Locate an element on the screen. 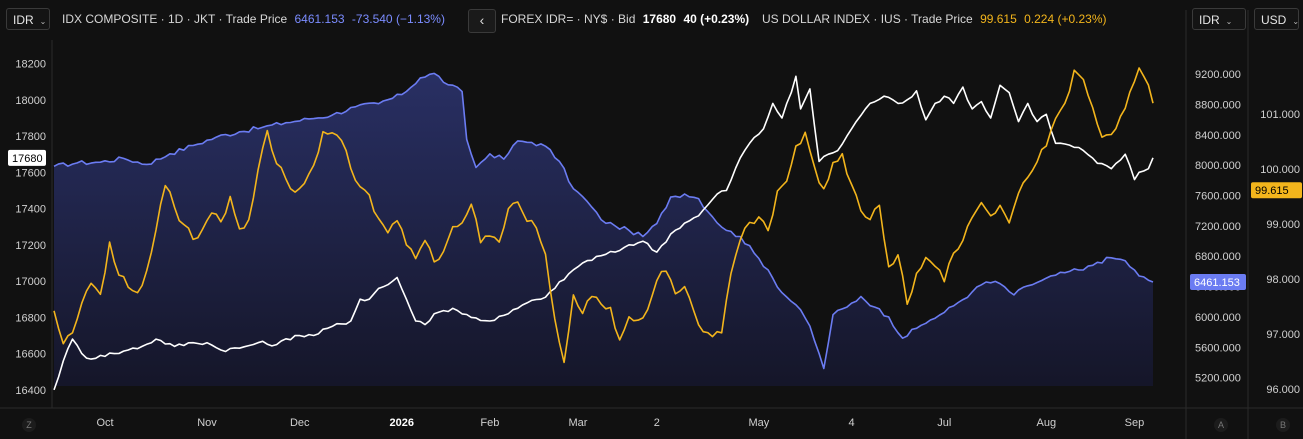 This screenshot has height=439, width=1303. corner-a-icon: A is located at coordinates (1221, 425).